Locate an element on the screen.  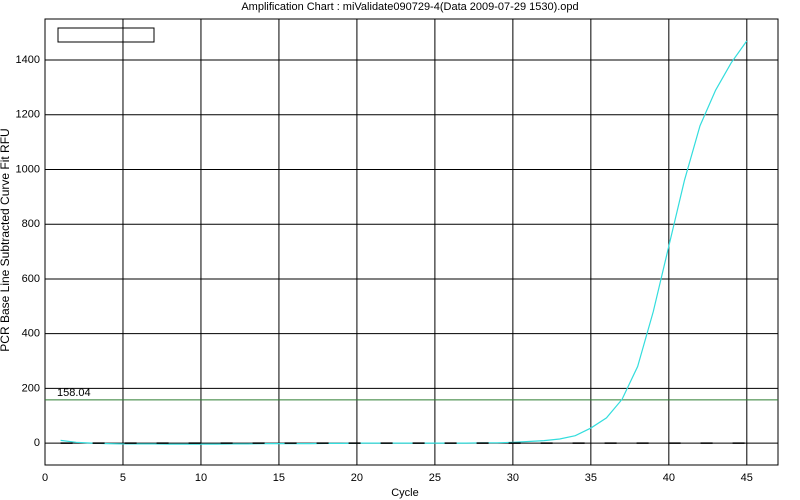
y-tick-label: 0 is located at coordinates (37, 443).